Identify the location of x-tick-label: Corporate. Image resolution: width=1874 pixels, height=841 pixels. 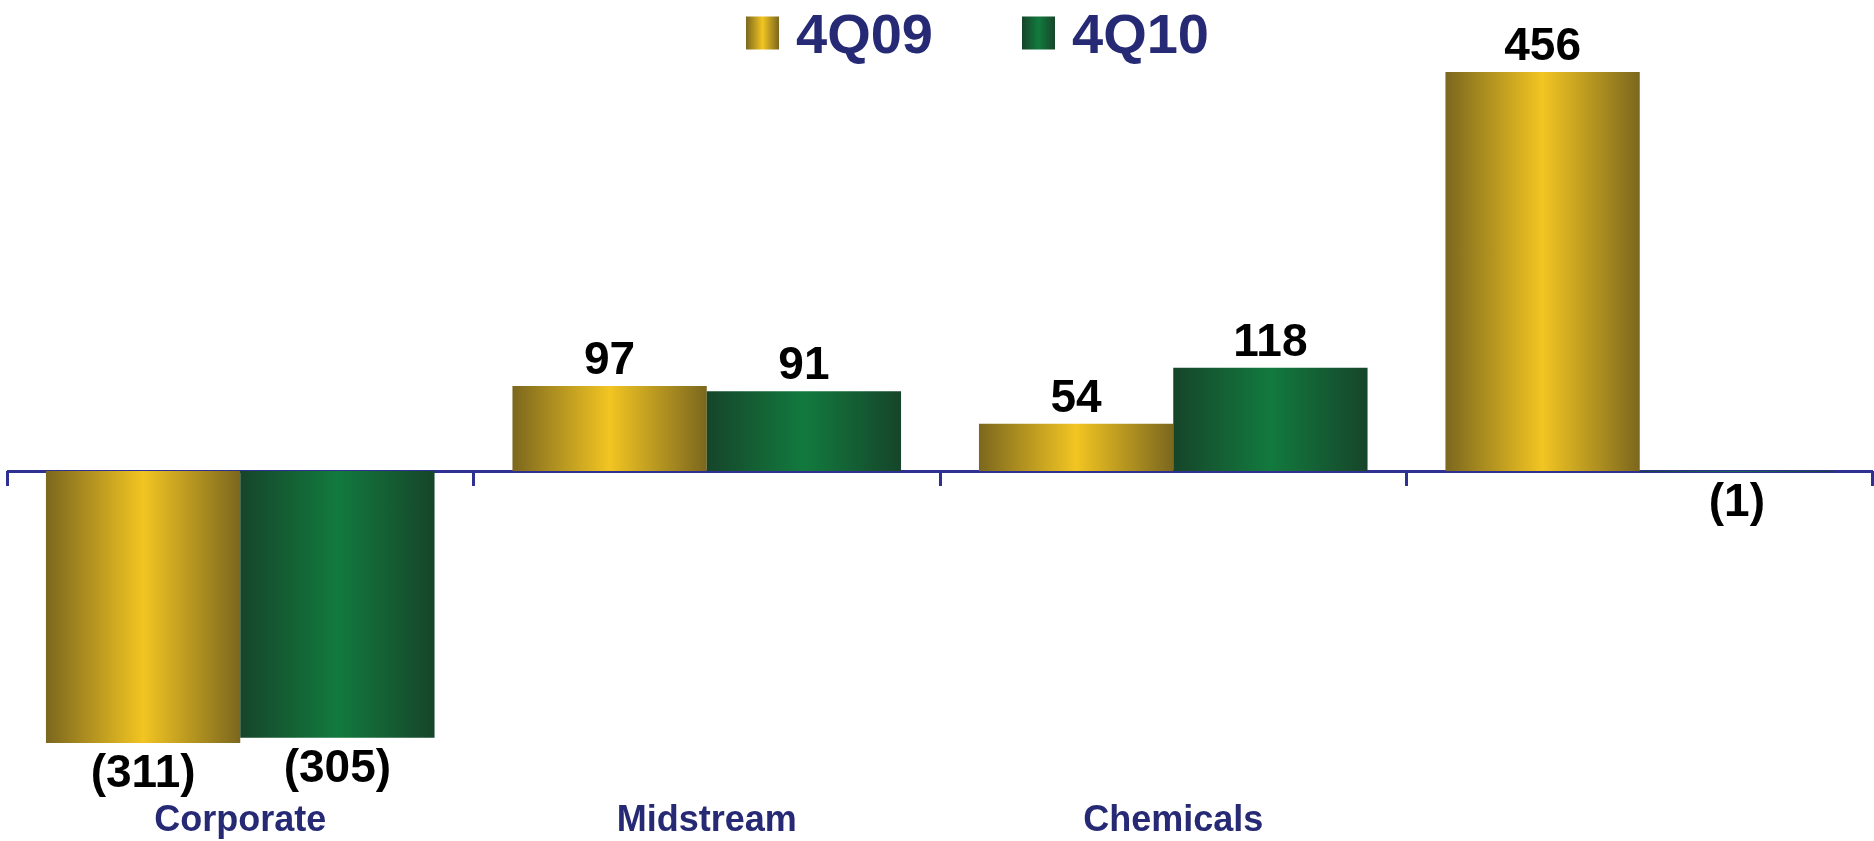
(240, 818).